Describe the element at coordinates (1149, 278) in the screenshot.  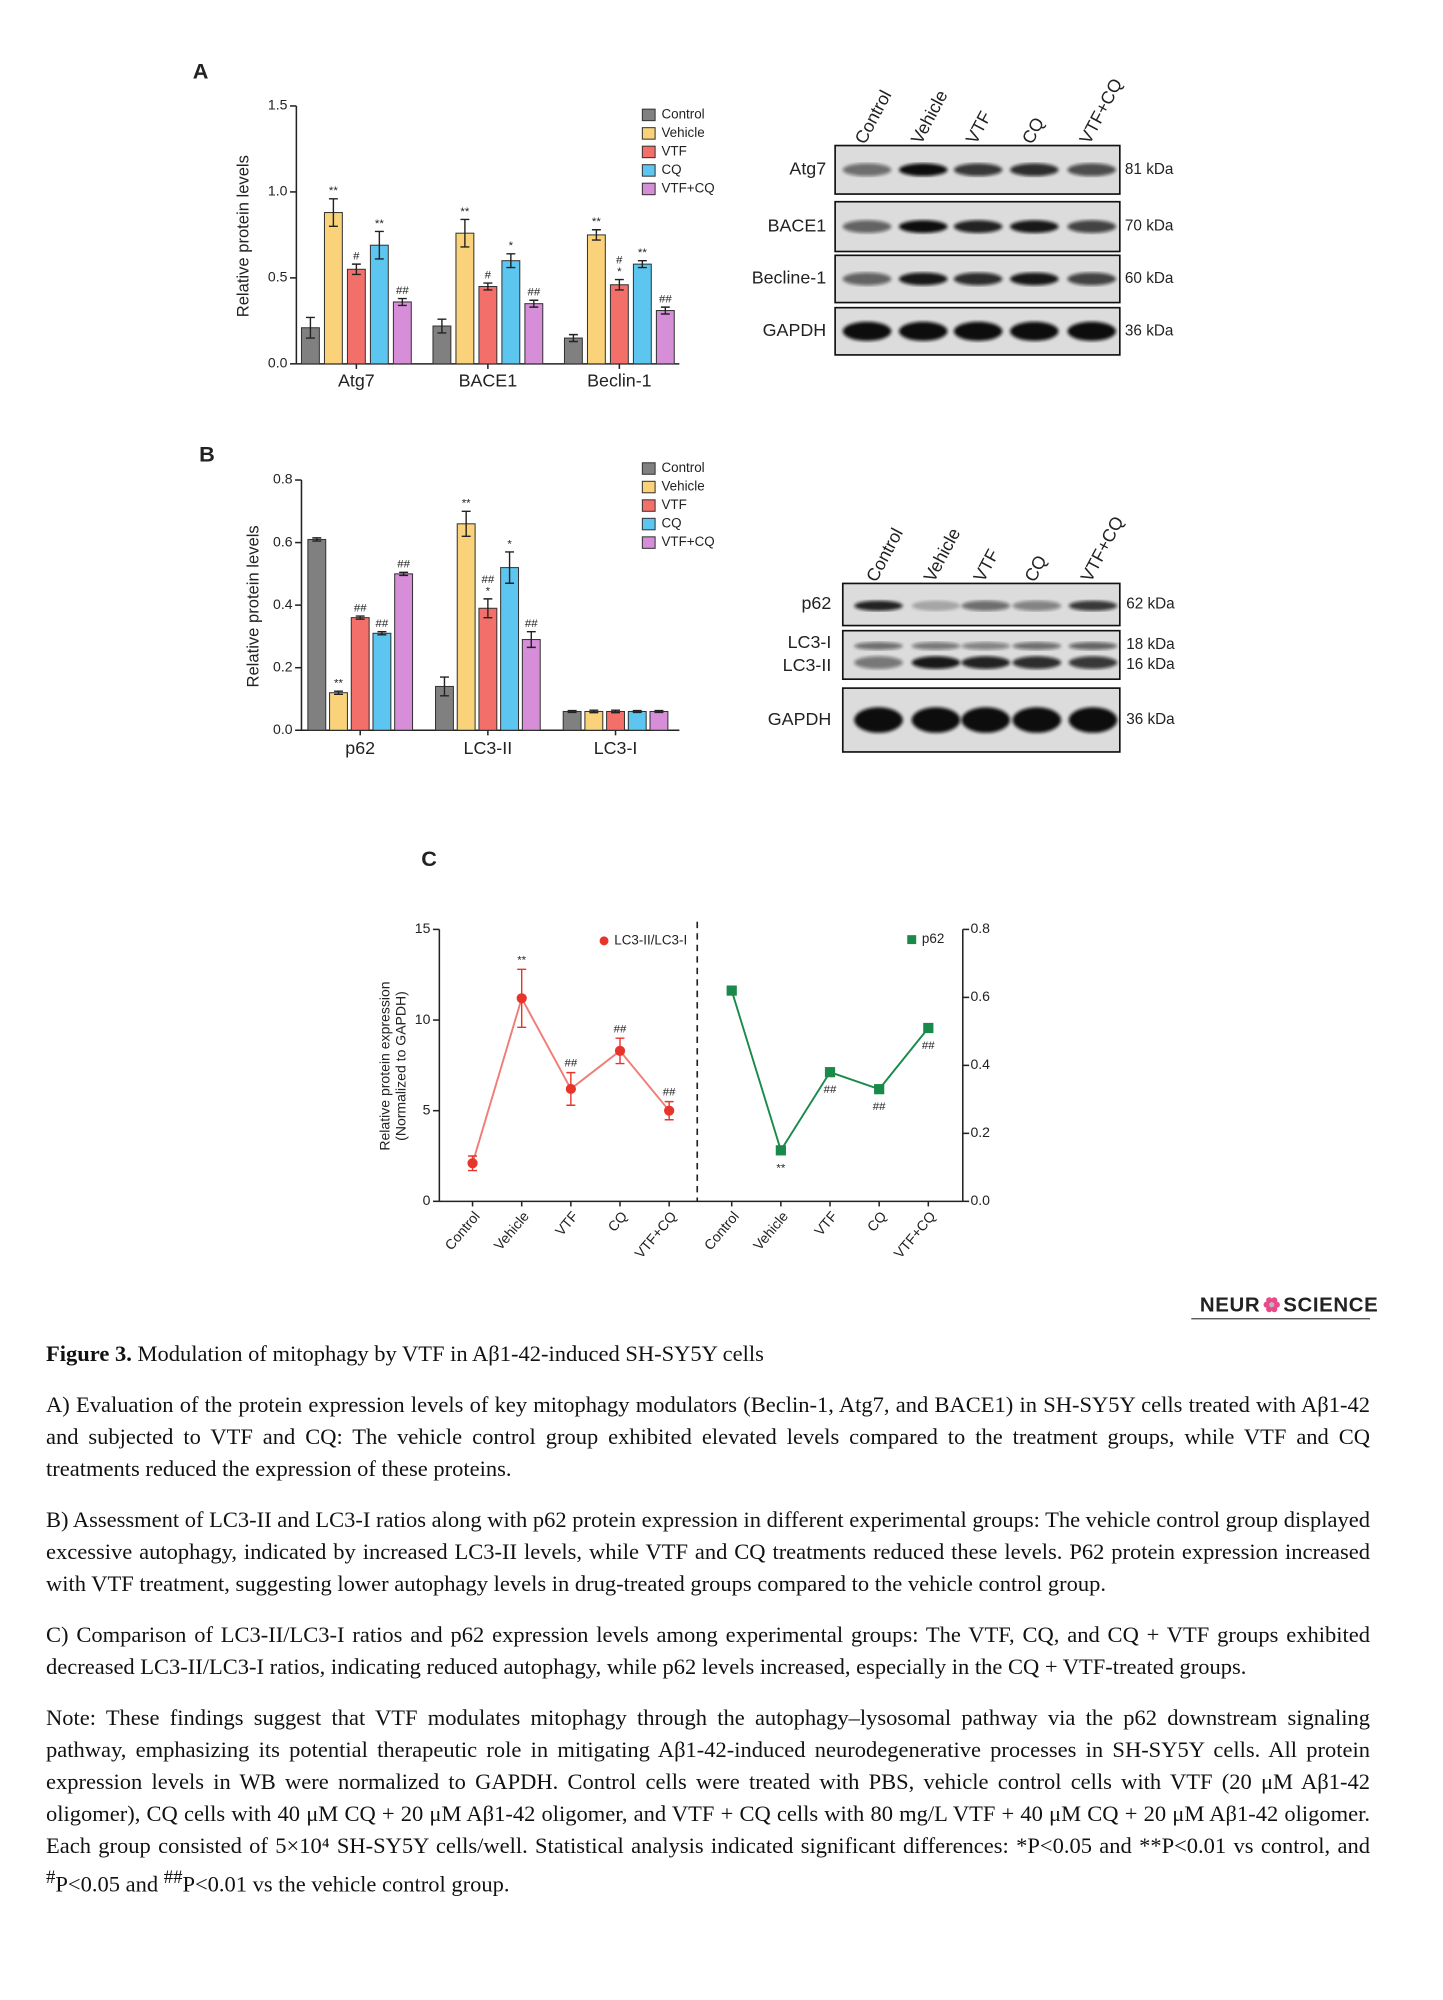
I see `kda-label: 60 kDa` at that location.